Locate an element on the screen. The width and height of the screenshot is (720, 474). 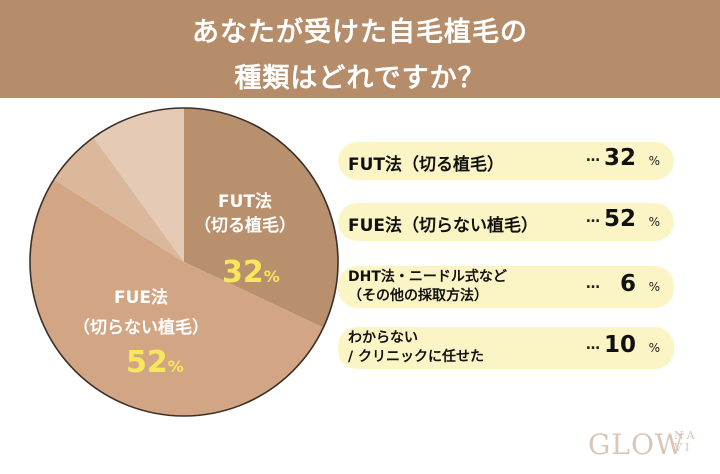
pie-label-fut-sub: （切る植毛） is located at coordinates (245, 226).